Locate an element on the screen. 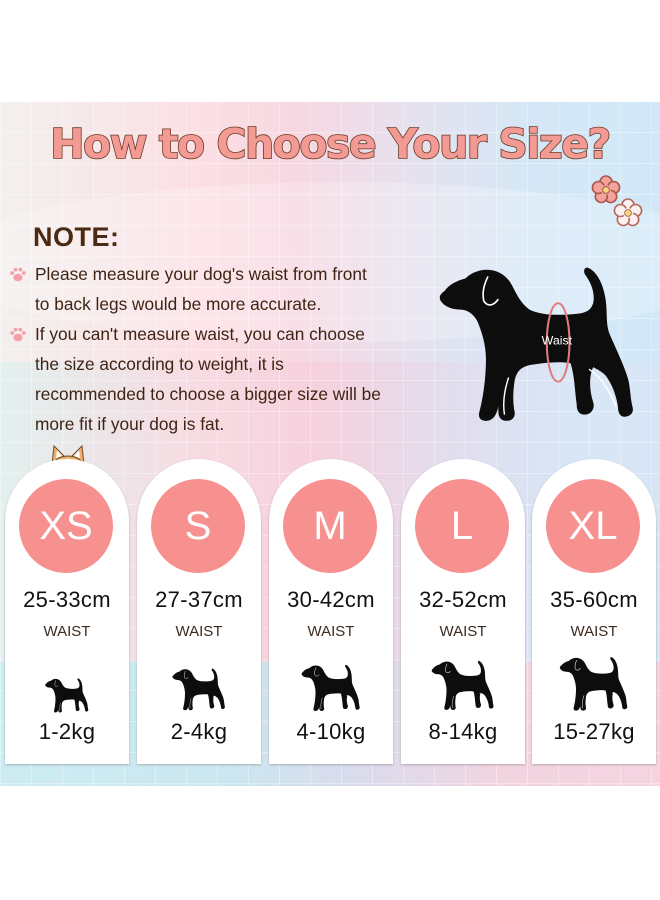 The width and height of the screenshot is (660, 900). weight-range: 2-4kg is located at coordinates (199, 731).